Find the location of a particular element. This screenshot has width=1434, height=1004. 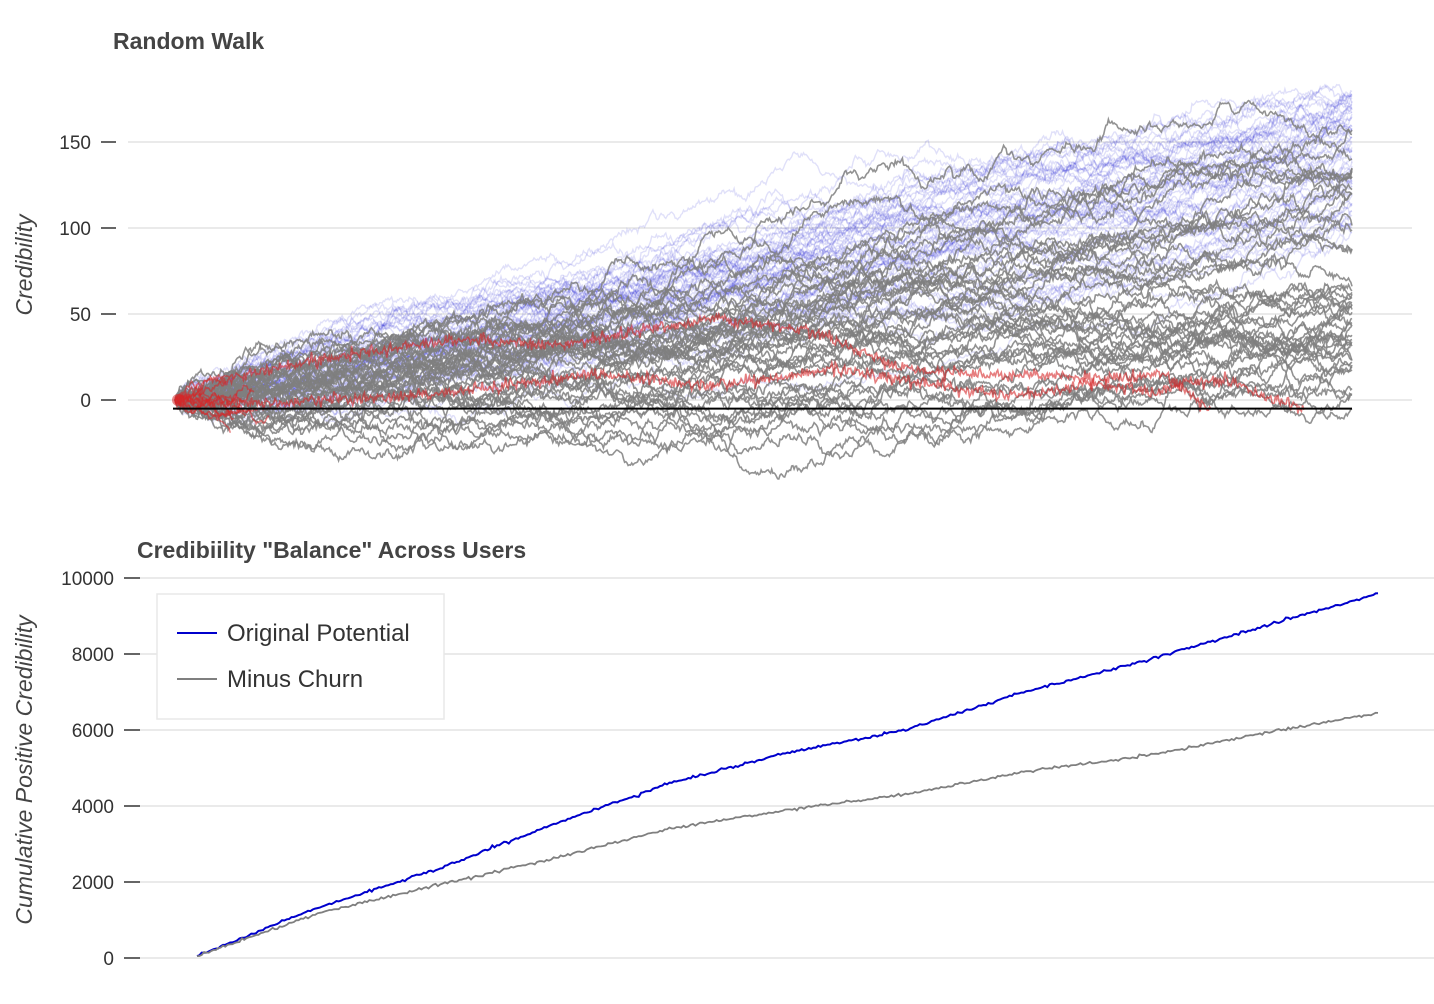

y-axis-label: Credibility is located at coordinates (24, 264).